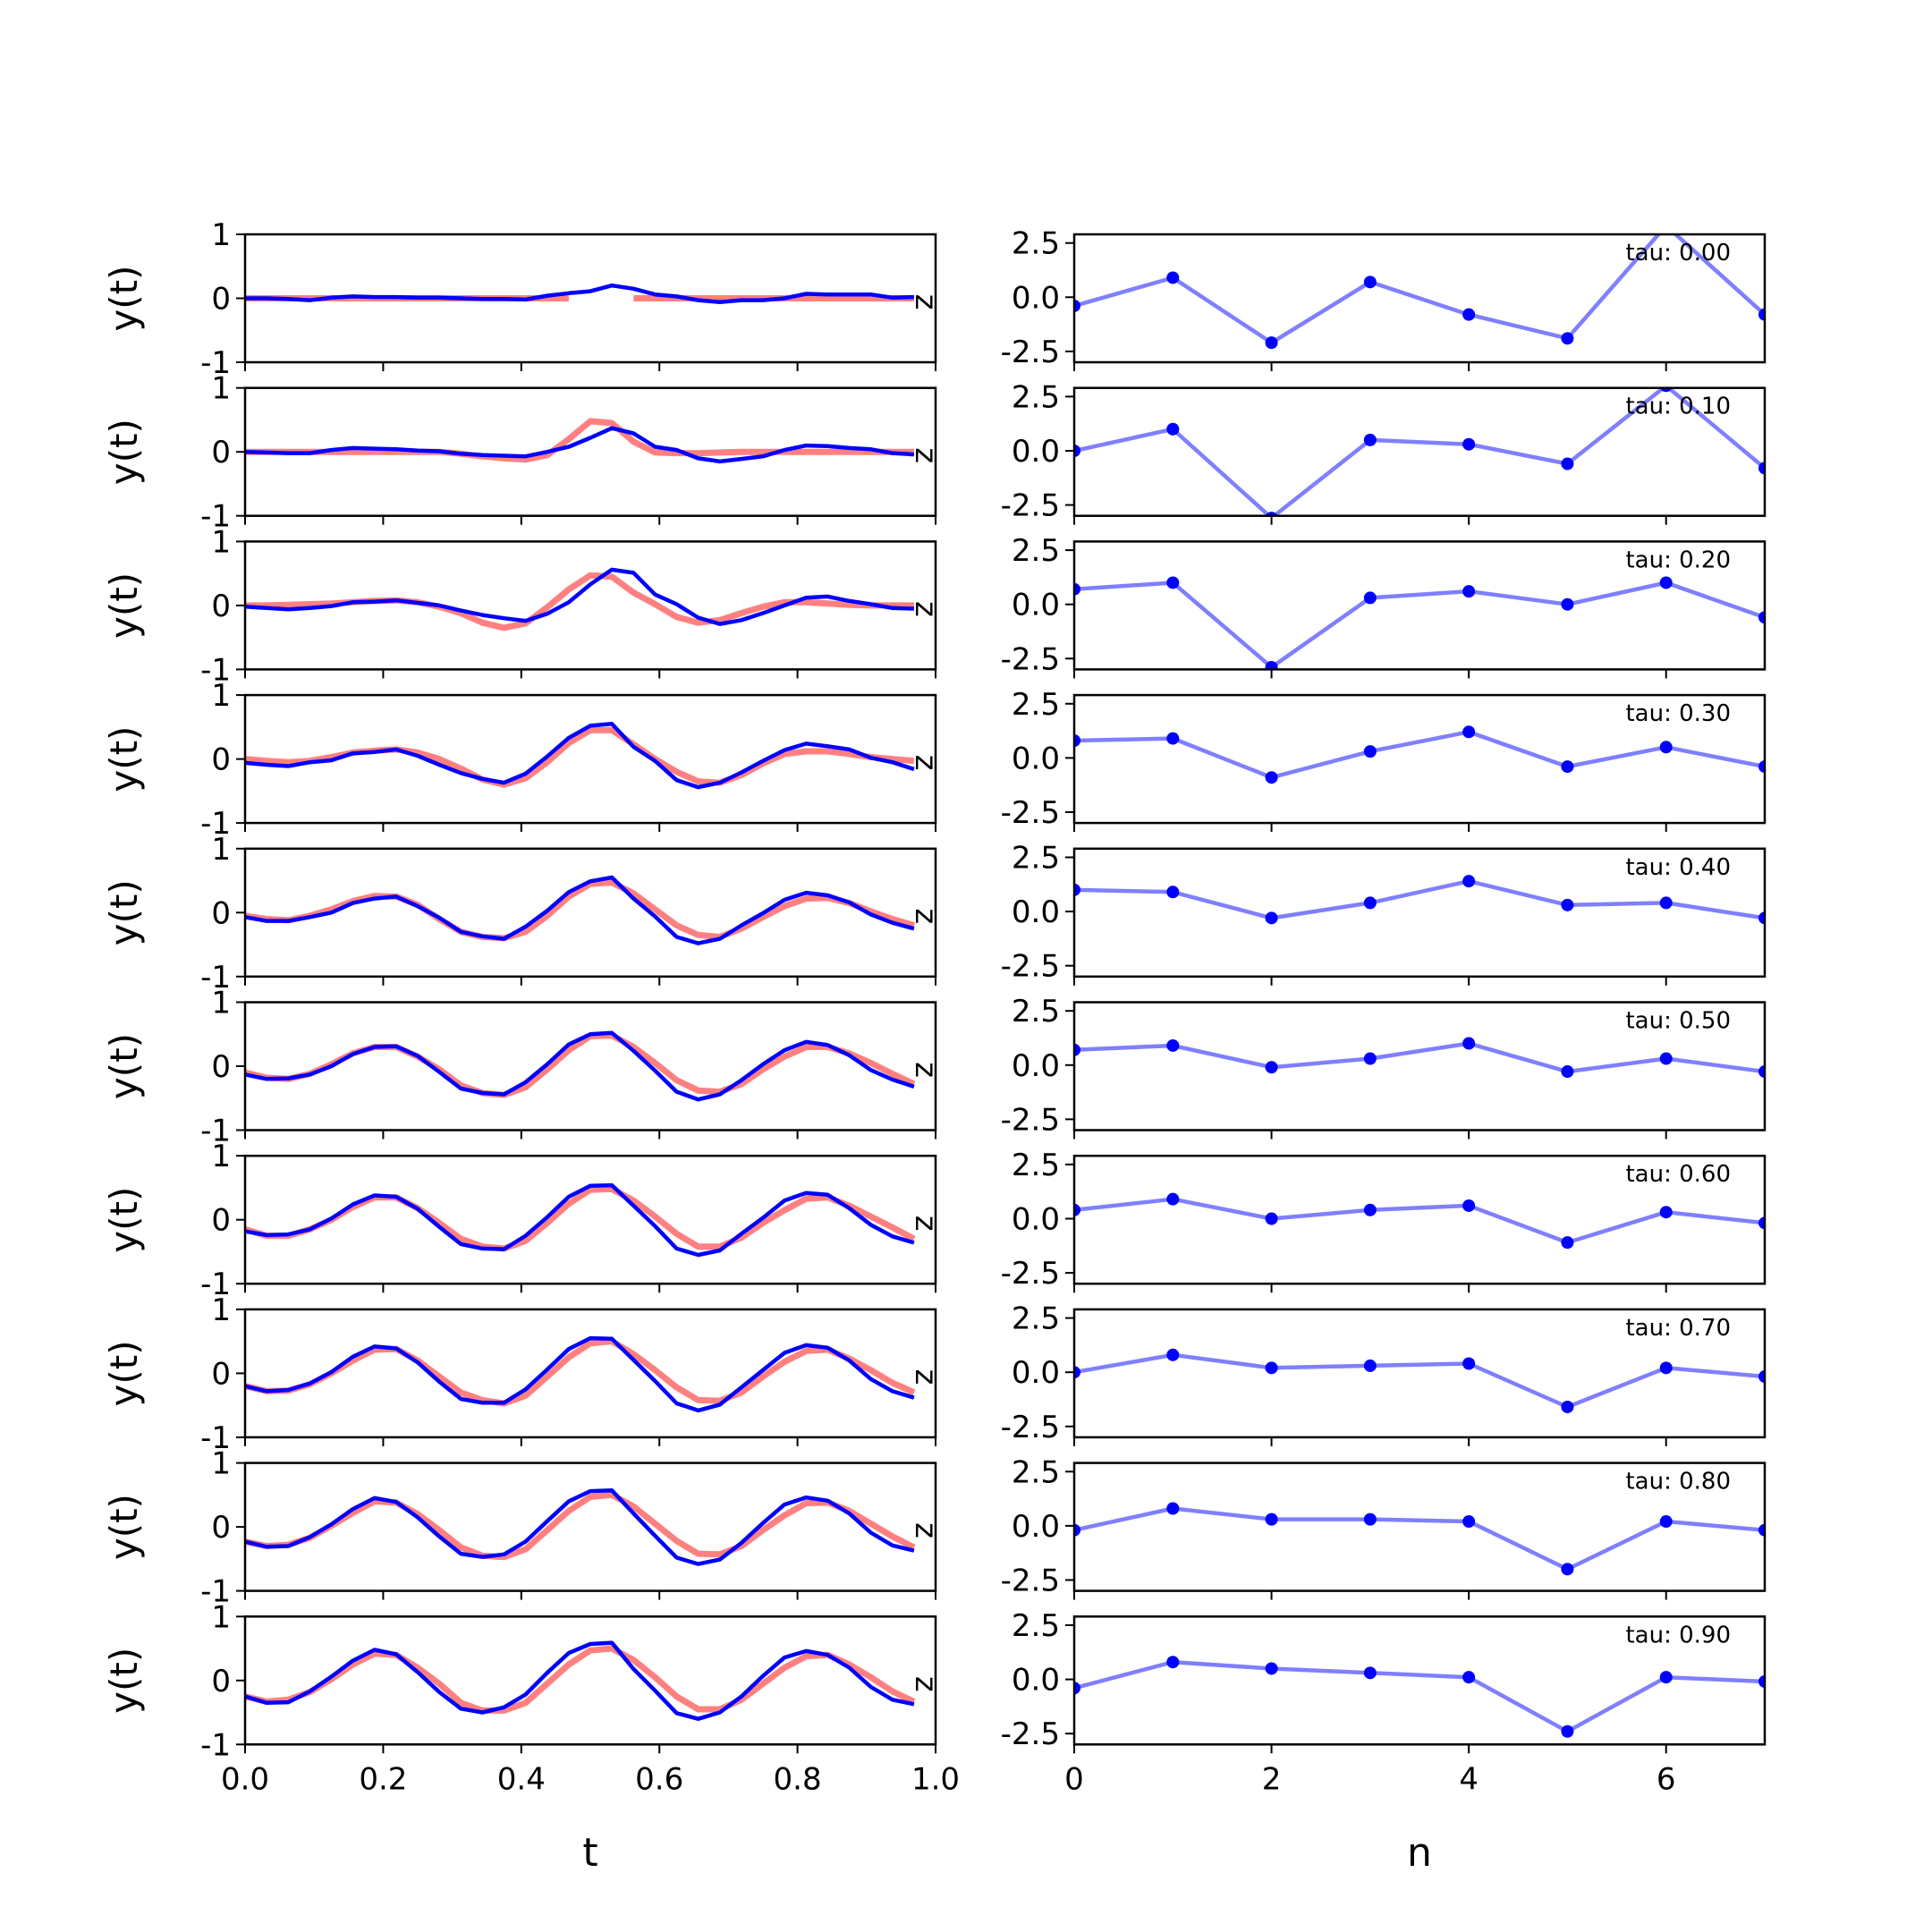 This screenshot has width=1932, height=1932. I want to click on left-ytick-label-3-2: 1, so click(221, 696).